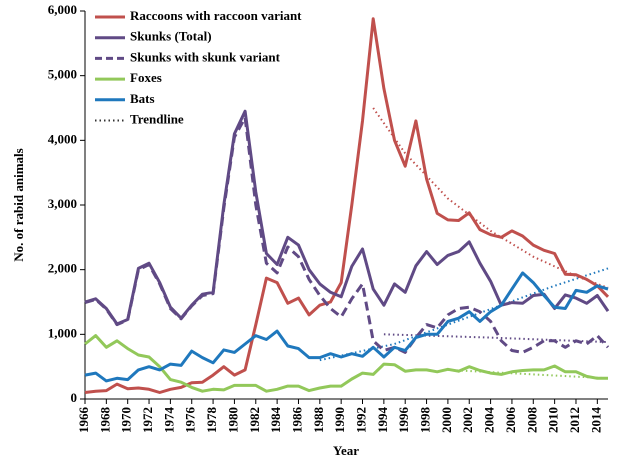 Image resolution: width=635 pixels, height=461 pixels. Describe the element at coordinates (104, 420) in the screenshot. I see `x-tick-label: 1968` at that location.